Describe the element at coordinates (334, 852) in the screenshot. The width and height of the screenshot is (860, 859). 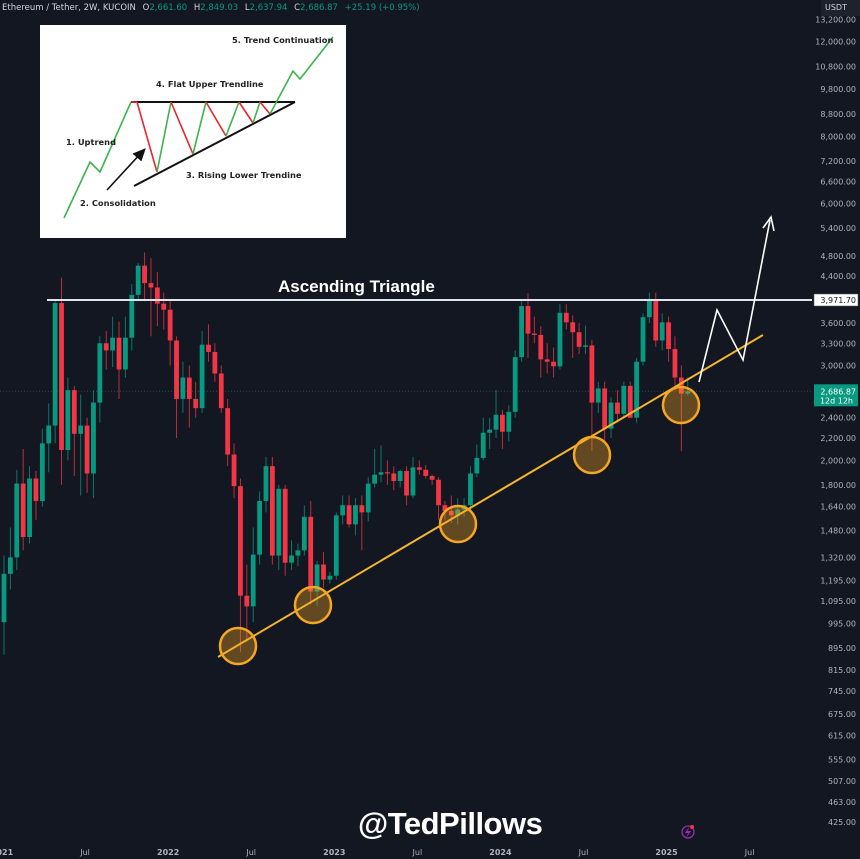
I see `time-tick-label: 2023` at that location.